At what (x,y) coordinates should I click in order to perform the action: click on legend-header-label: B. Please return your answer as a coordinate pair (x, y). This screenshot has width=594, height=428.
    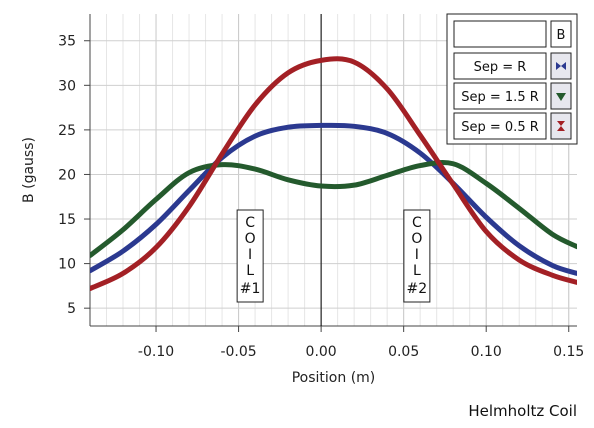
    Looking at the image, I should click on (561, 35).